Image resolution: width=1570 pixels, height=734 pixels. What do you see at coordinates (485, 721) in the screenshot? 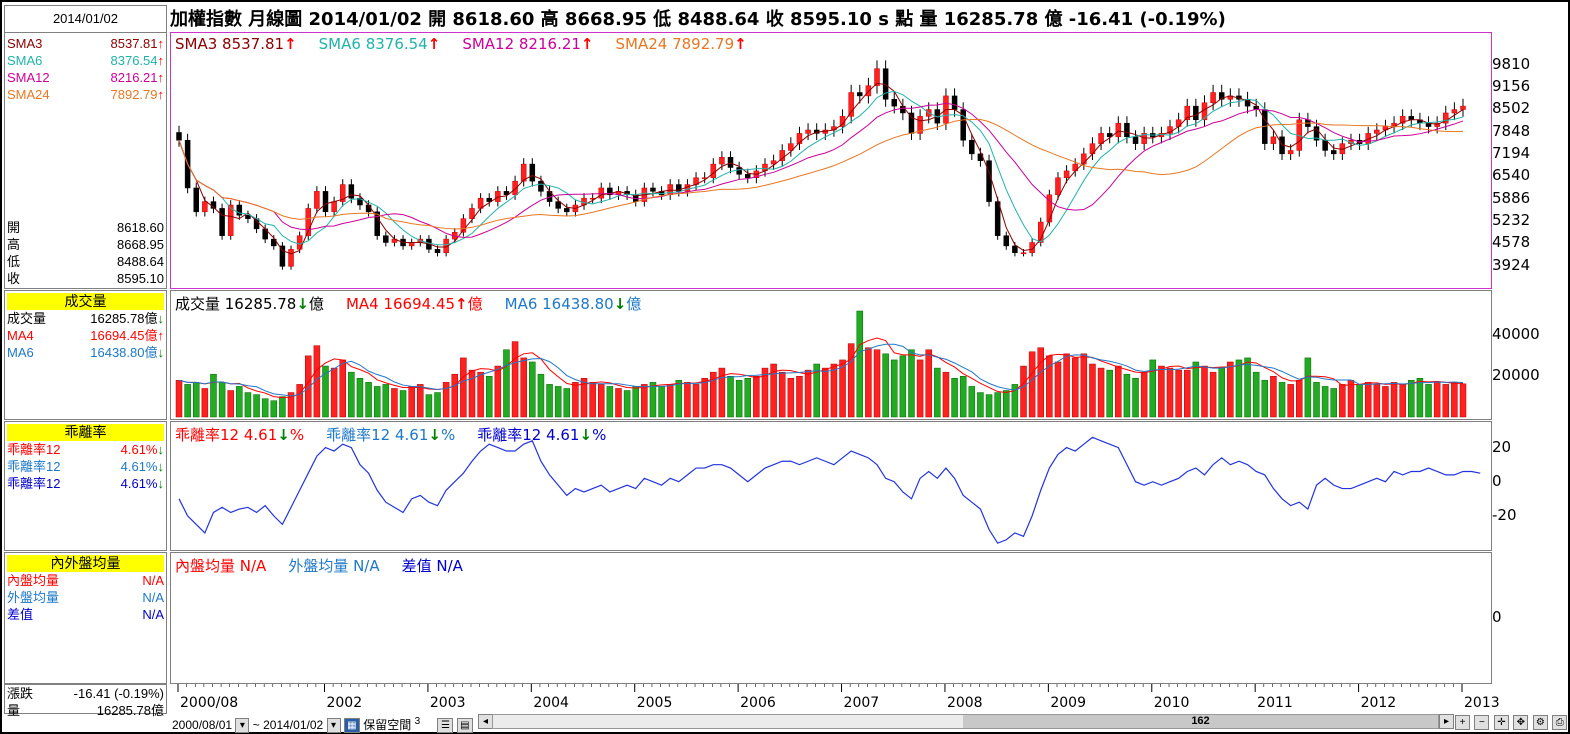
I see `scroll-left-button: ◂` at bounding box center [485, 721].